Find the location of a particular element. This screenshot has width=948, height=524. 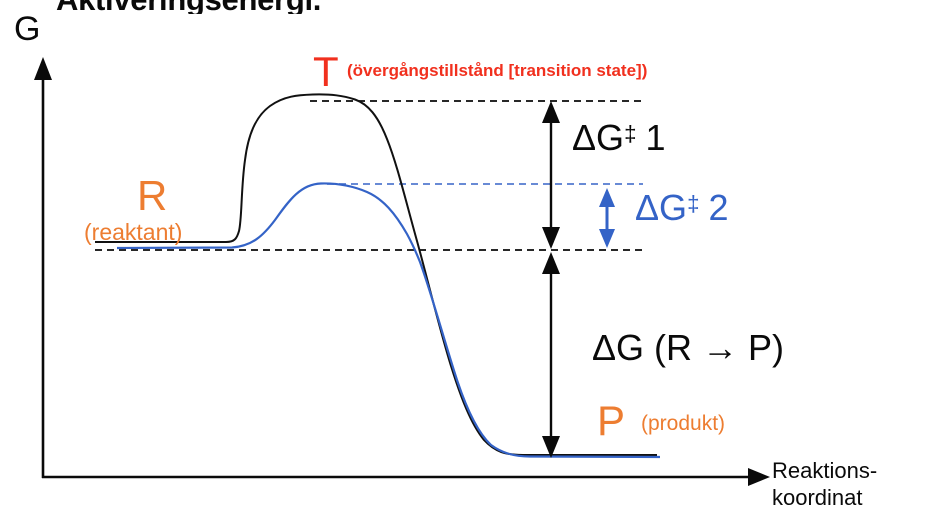

dg1-arrow-up-head-icon is located at coordinates (551, 112).